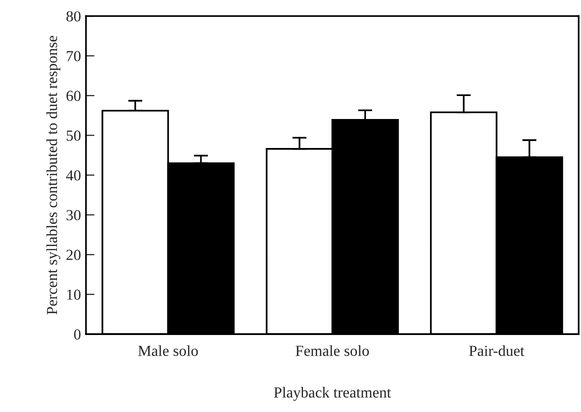 The height and width of the screenshot is (412, 581). What do you see at coordinates (53, 175) in the screenshot?
I see `y-axis-title: Percent syllables contributed to duet response` at bounding box center [53, 175].